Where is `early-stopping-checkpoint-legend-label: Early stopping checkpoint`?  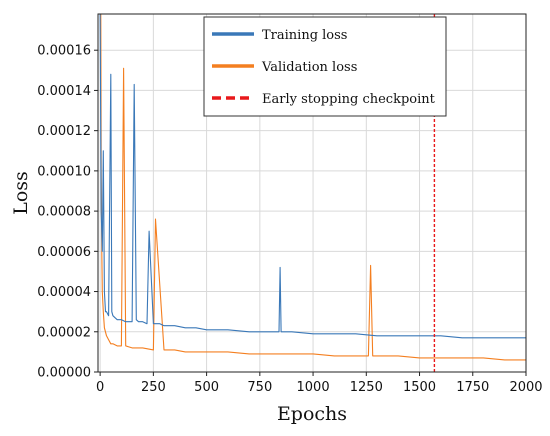 early-stopping-checkpoint-legend-label: Early stopping checkpoint is located at coordinates (349, 99).